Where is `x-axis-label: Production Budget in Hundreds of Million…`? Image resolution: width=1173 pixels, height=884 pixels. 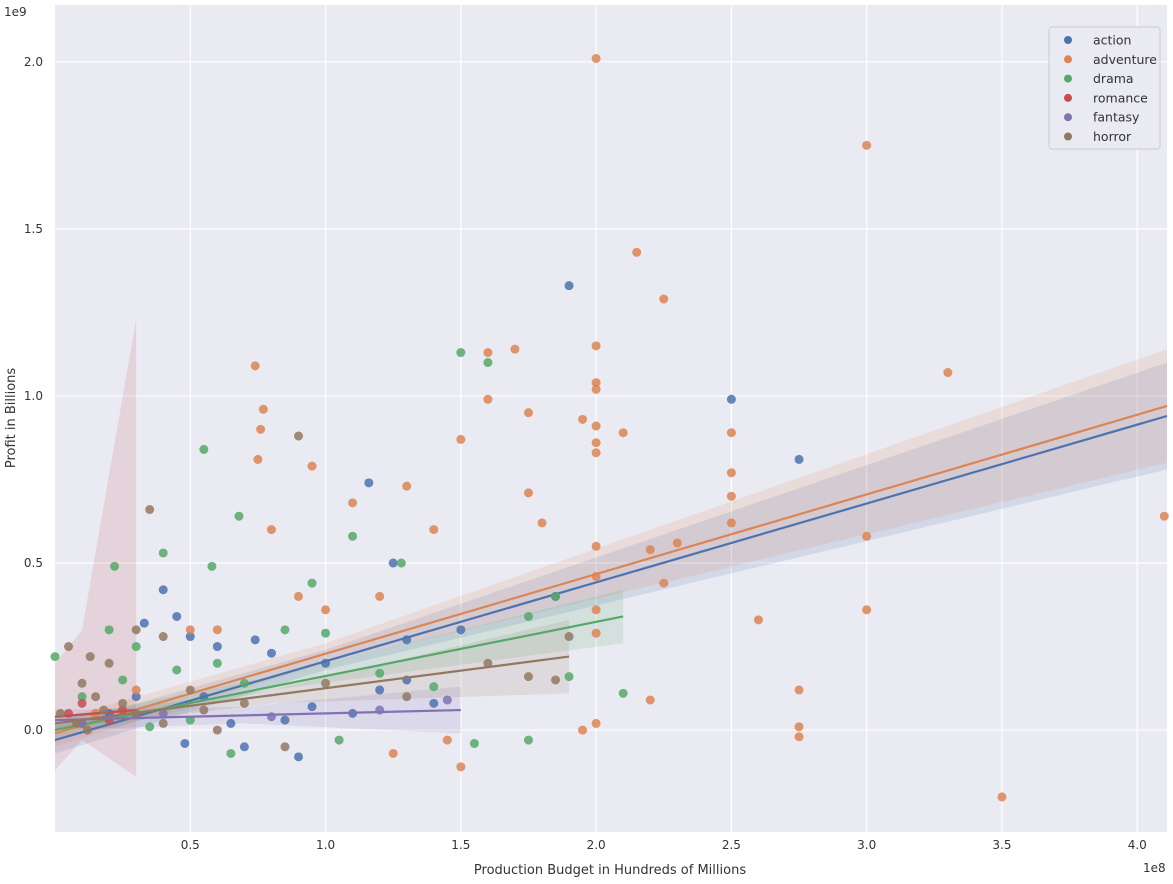 x-axis-label: Production Budget in Hundreds of Million… is located at coordinates (610, 870).